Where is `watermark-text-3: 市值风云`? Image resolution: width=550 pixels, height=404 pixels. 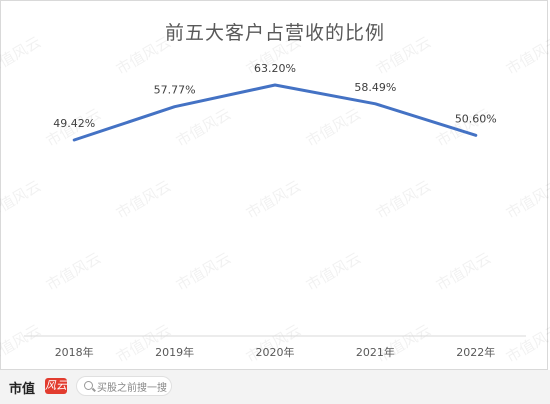 watermark-text-3: 市值风云 is located at coordinates (403, 56).